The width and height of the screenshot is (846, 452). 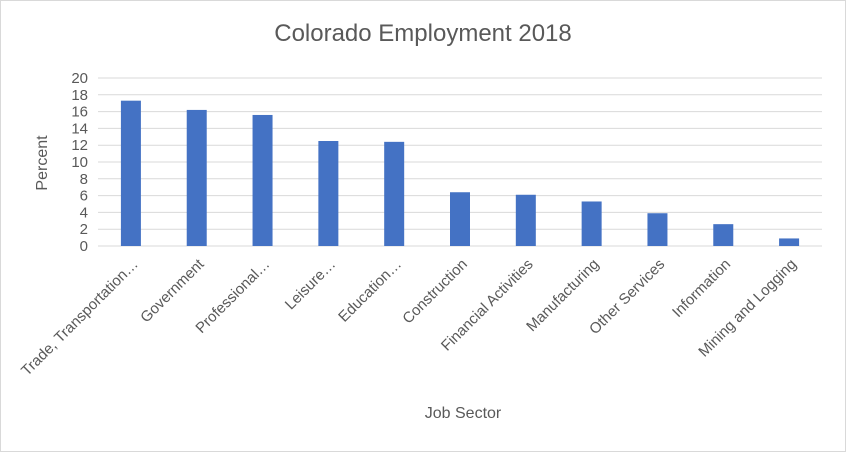 What do you see at coordinates (84, 246) in the screenshot?
I see `y-tick-label: 0` at bounding box center [84, 246].